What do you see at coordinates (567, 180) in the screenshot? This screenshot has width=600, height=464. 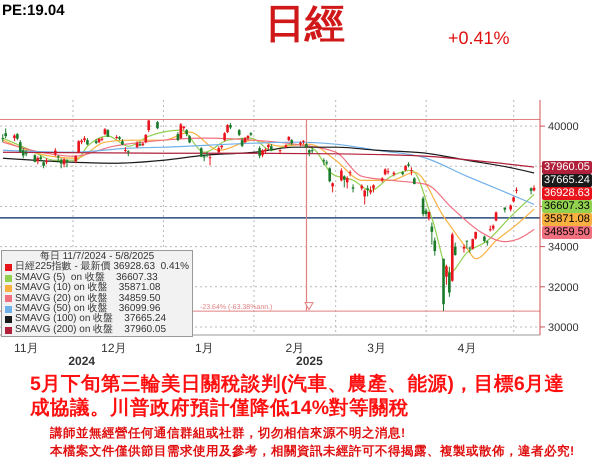 I see `data-label: 37665.24` at bounding box center [567, 180].